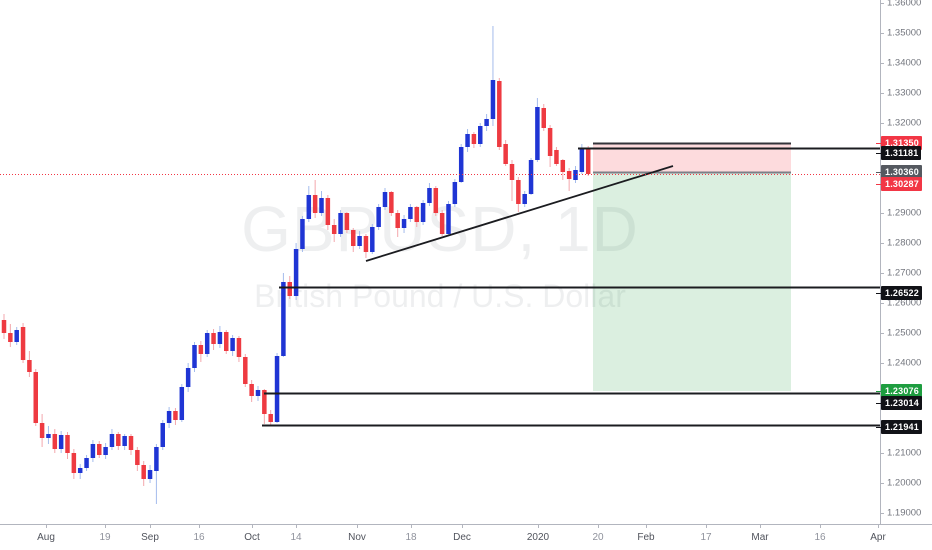 The image size is (932, 550). Describe the element at coordinates (904, 303) in the screenshot. I see `price-axis-tick-label: 1.26000` at that location.